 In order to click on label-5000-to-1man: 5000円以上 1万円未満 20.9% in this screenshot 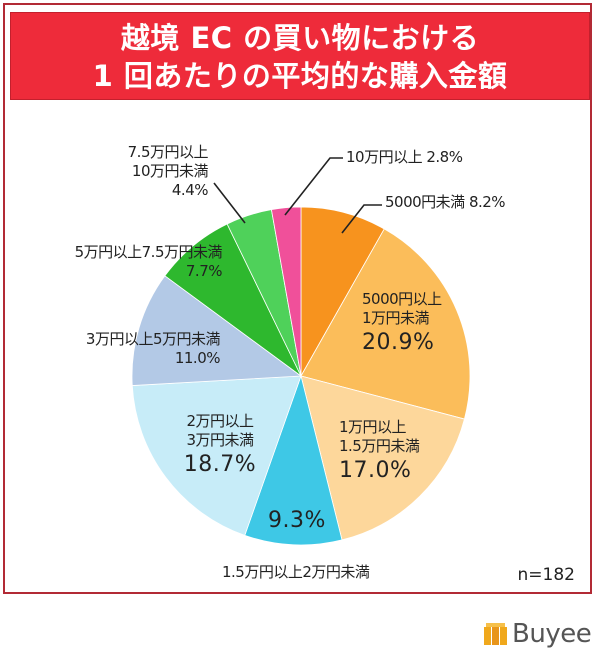, I will do `click(402, 324)`.